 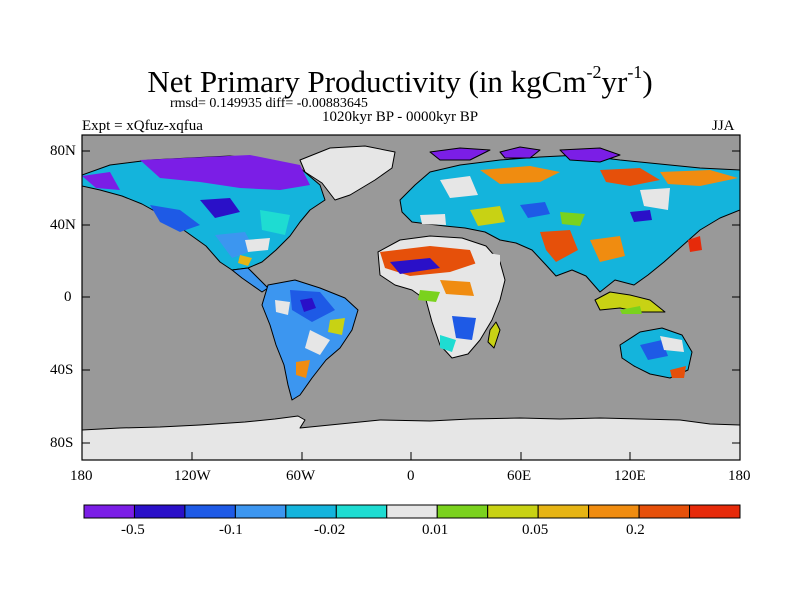 What do you see at coordinates (525, 154) in the screenshot?
I see `arctic-islands` at bounding box center [525, 154].